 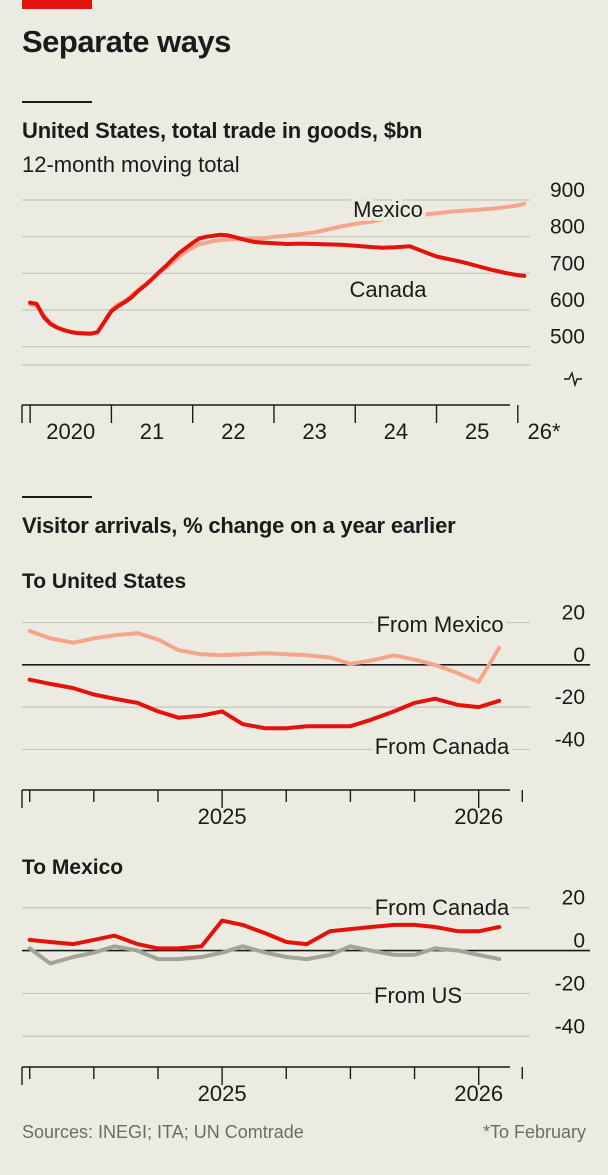 What do you see at coordinates (264, 656) in the screenshot?
I see `series-line-from-mexico` at bounding box center [264, 656].